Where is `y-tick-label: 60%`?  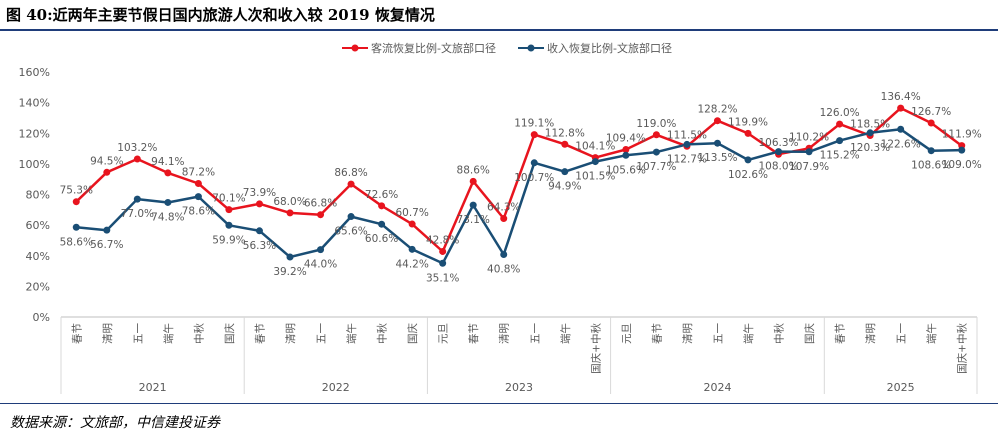
y-tick-label: 60% is located at coordinates (38, 225).